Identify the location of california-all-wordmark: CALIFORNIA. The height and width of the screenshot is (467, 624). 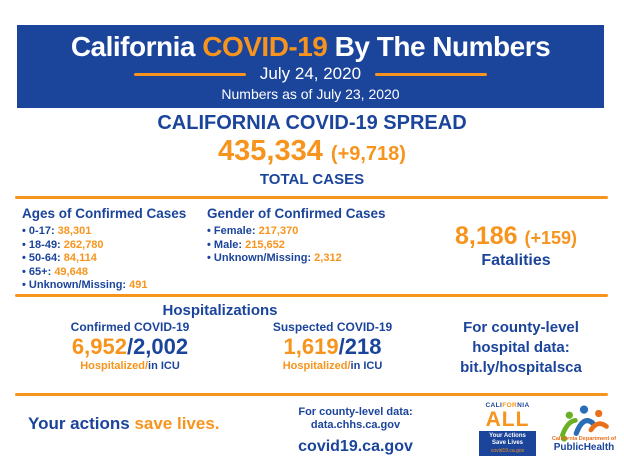
(507, 405).